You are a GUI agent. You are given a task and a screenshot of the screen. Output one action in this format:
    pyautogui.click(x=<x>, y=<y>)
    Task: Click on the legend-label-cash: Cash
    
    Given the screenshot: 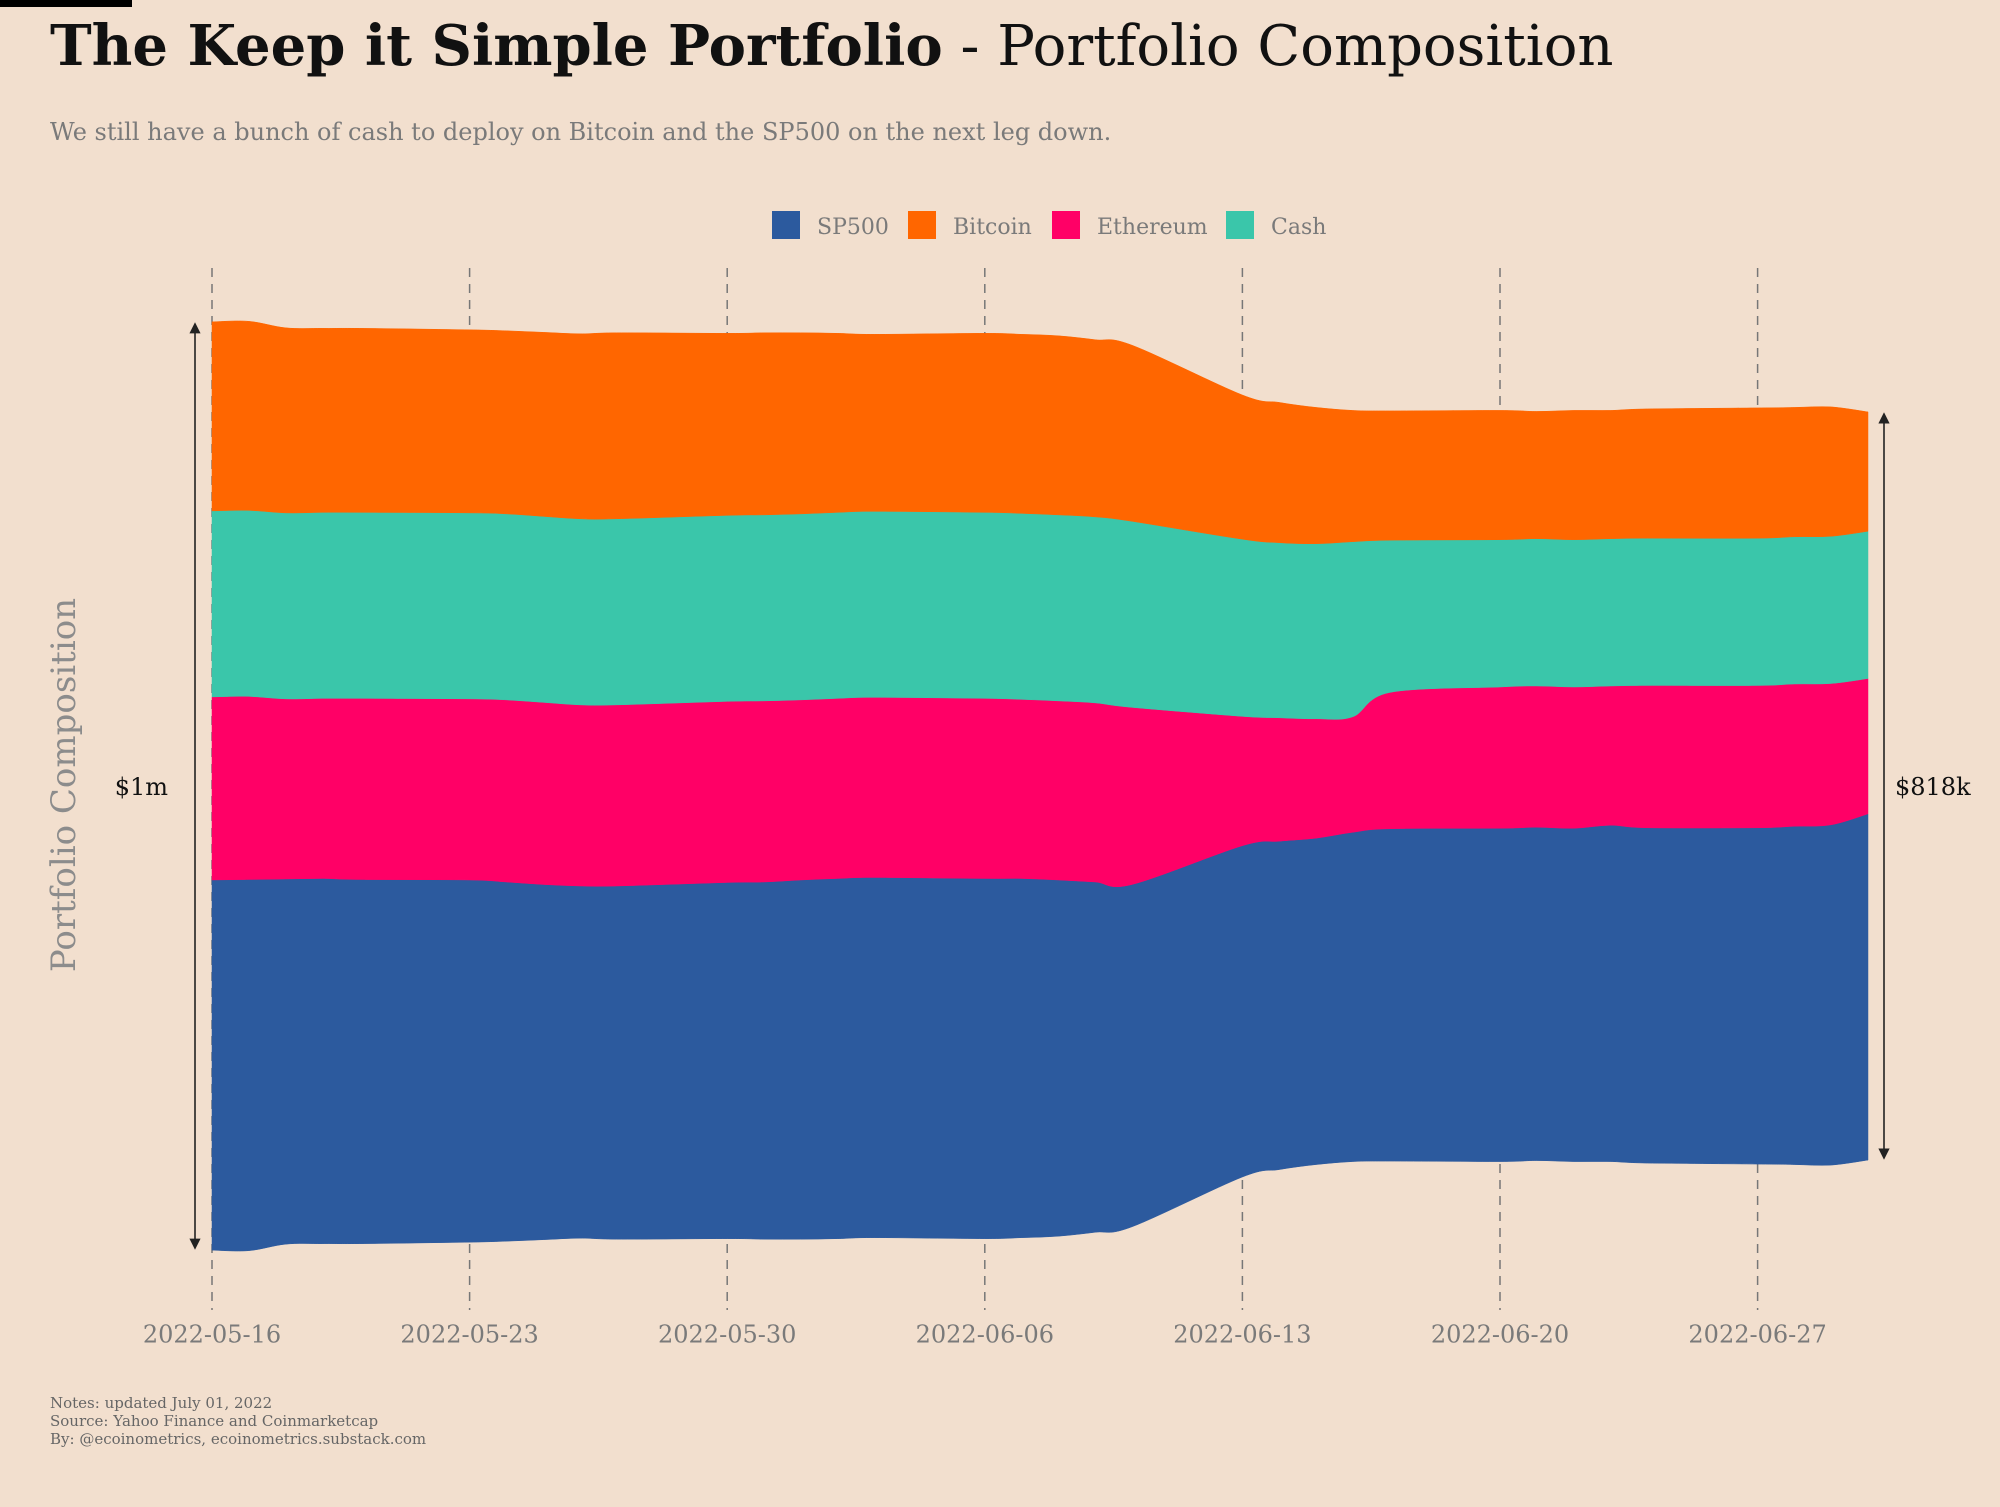 What is the action you would take?
    pyautogui.click(x=1298, y=227)
    